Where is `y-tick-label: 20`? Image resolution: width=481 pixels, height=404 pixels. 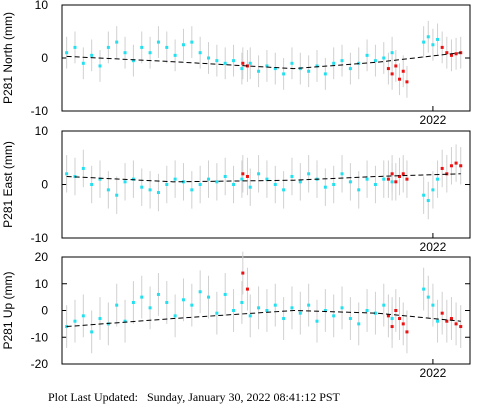 y-tick-label: 20 is located at coordinates (42, 257).